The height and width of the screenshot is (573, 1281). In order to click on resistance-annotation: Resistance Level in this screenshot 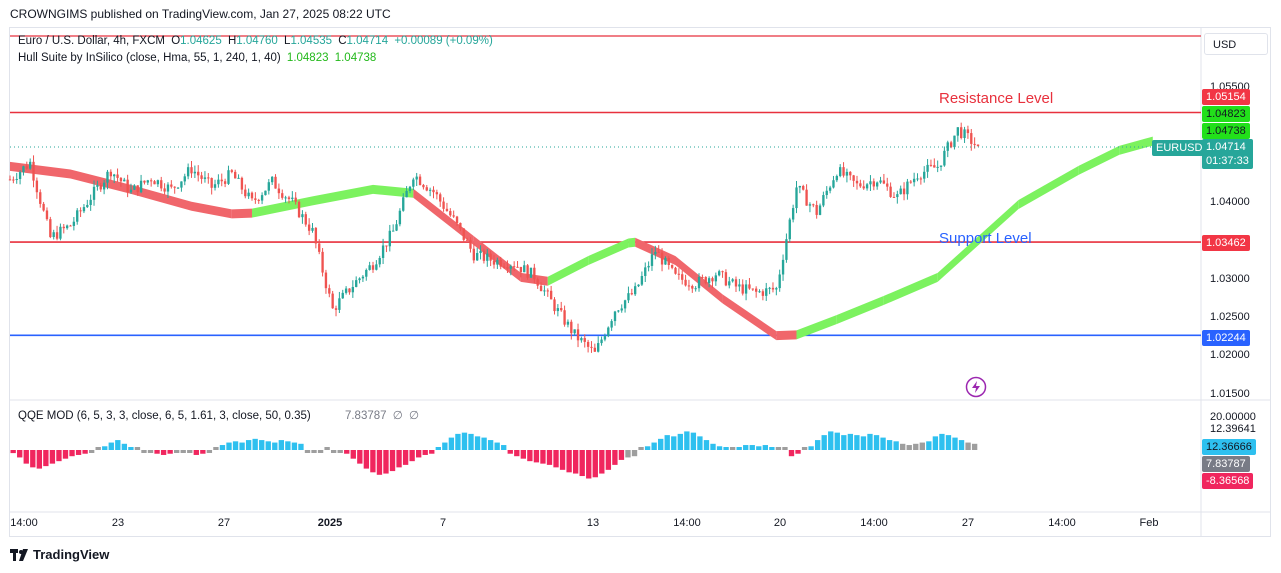, I will do `click(996, 98)`.